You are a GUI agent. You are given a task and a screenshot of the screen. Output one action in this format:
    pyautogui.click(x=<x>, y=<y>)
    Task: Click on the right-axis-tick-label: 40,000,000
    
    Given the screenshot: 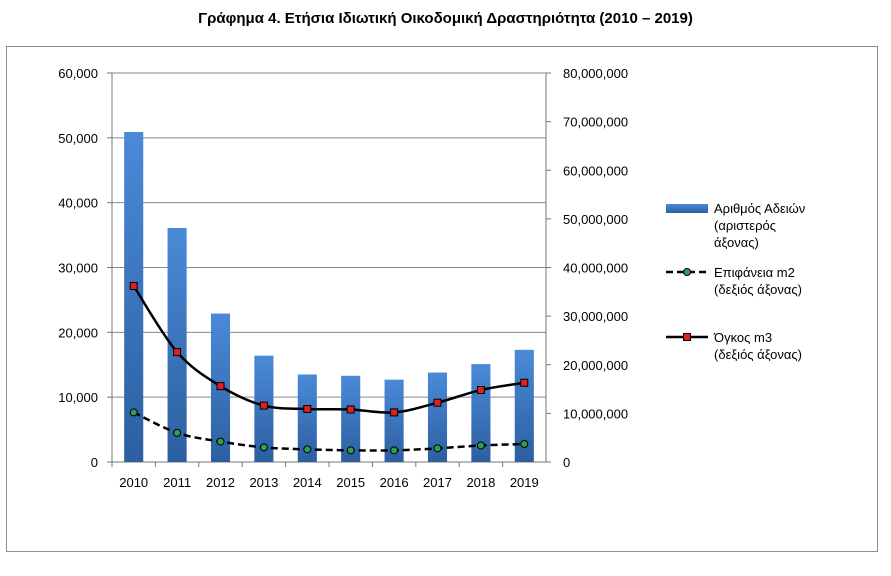 What is the action you would take?
    pyautogui.click(x=595, y=268)
    